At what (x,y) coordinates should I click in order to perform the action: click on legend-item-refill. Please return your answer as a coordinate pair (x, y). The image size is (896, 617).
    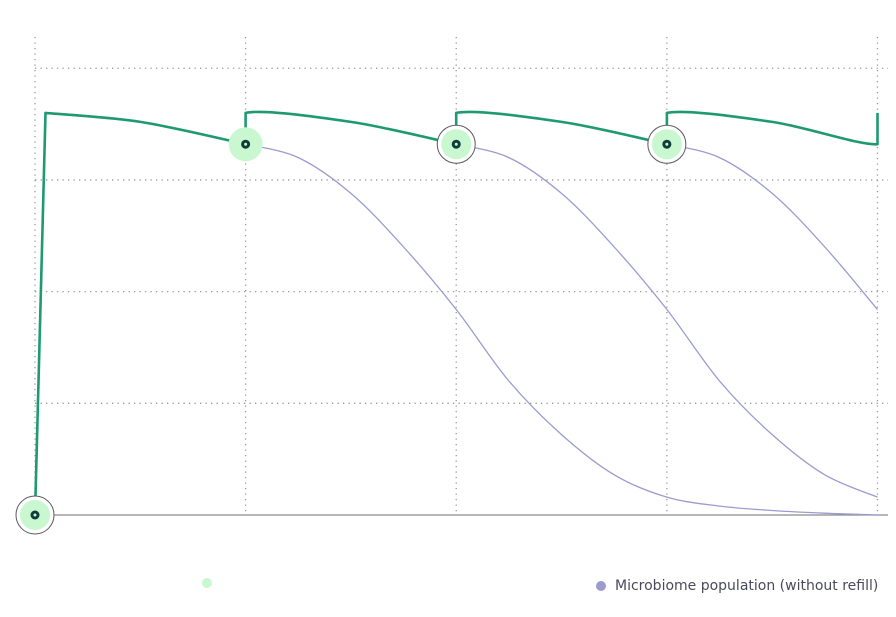
    Looking at the image, I should click on (211, 583).